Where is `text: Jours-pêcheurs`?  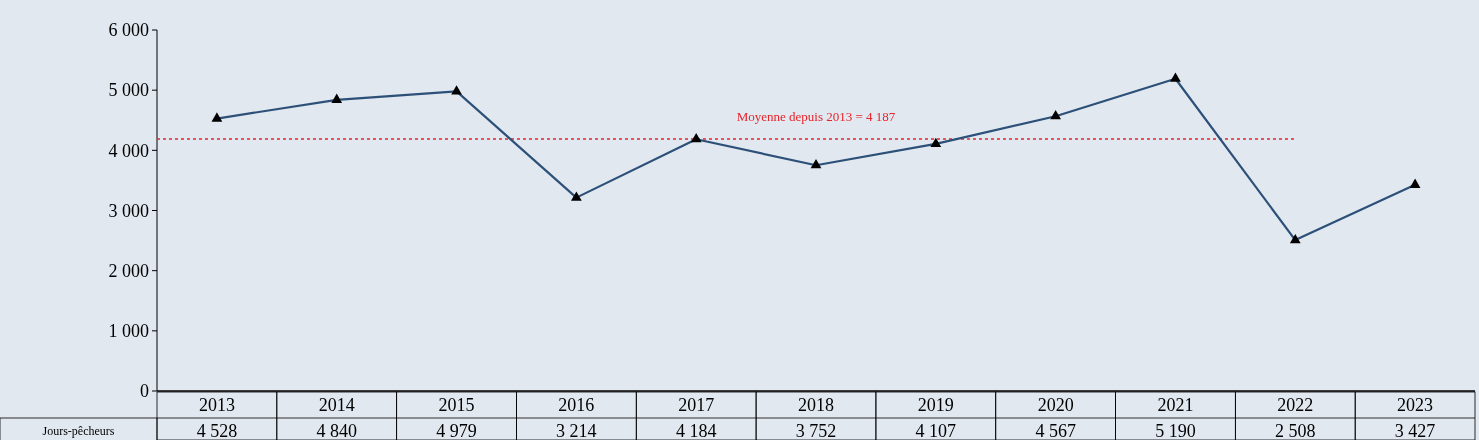
text: Jours-pêcheurs is located at coordinates (78, 431).